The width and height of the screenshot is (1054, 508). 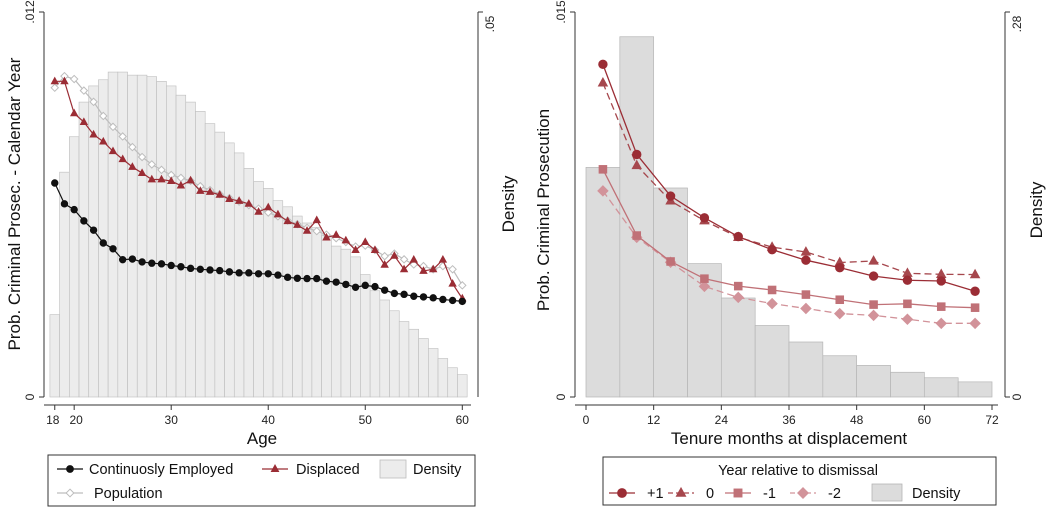 I want to click on x-tick-label: 48, so click(x=857, y=420).